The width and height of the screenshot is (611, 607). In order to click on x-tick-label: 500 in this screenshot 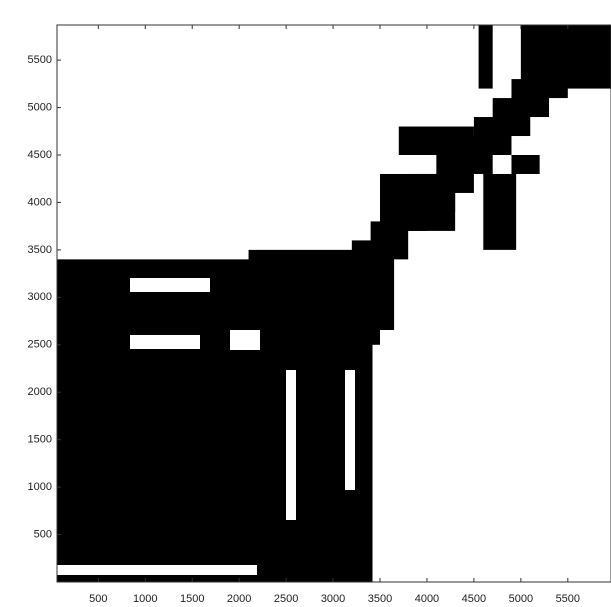, I will do `click(98, 599)`.